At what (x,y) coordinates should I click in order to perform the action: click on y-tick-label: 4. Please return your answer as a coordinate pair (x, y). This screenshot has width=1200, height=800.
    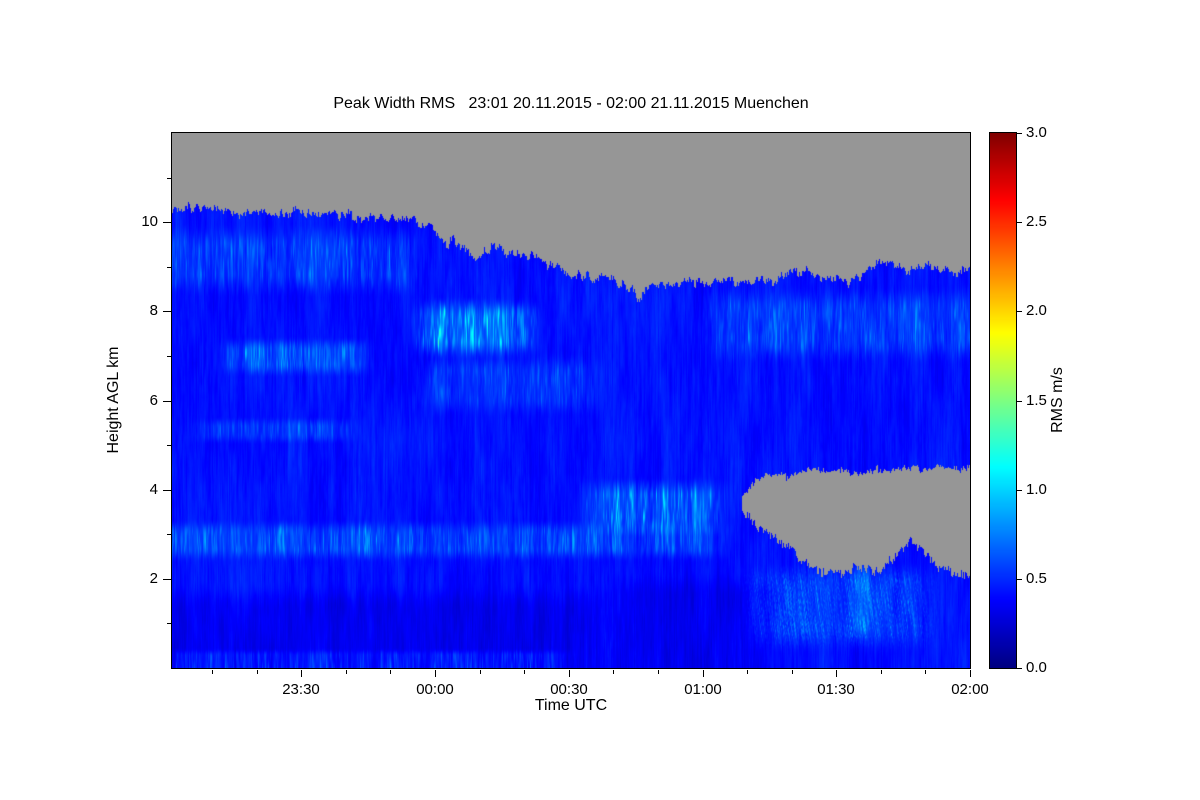
    Looking at the image, I should click on (153, 489).